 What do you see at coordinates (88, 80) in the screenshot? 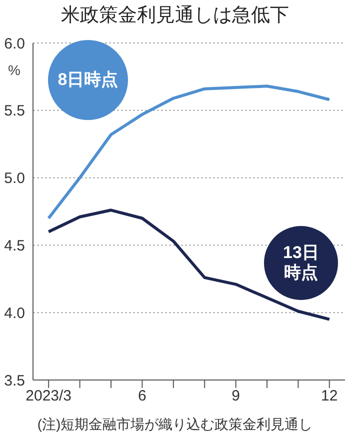
I see `name-badge: 8日時点` at bounding box center [88, 80].